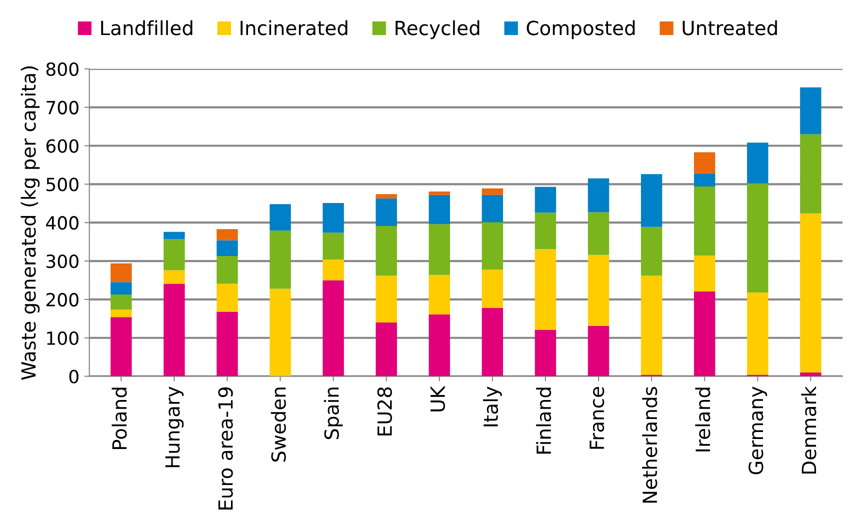 The width and height of the screenshot is (851, 530). Describe the element at coordinates (146, 28) in the screenshot. I see `legend-label: Landfilled` at that location.